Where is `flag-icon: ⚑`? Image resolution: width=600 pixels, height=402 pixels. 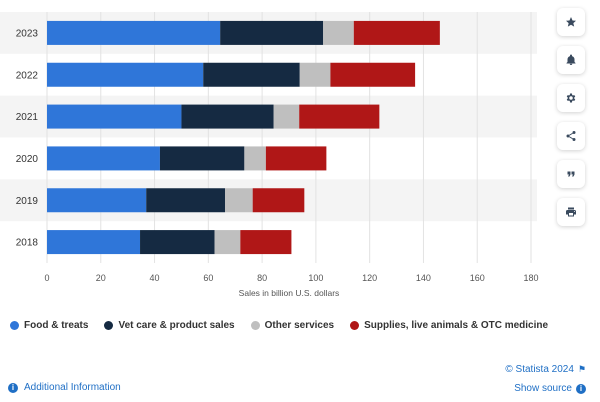
flag-icon: ⚑ is located at coordinates (581, 369).